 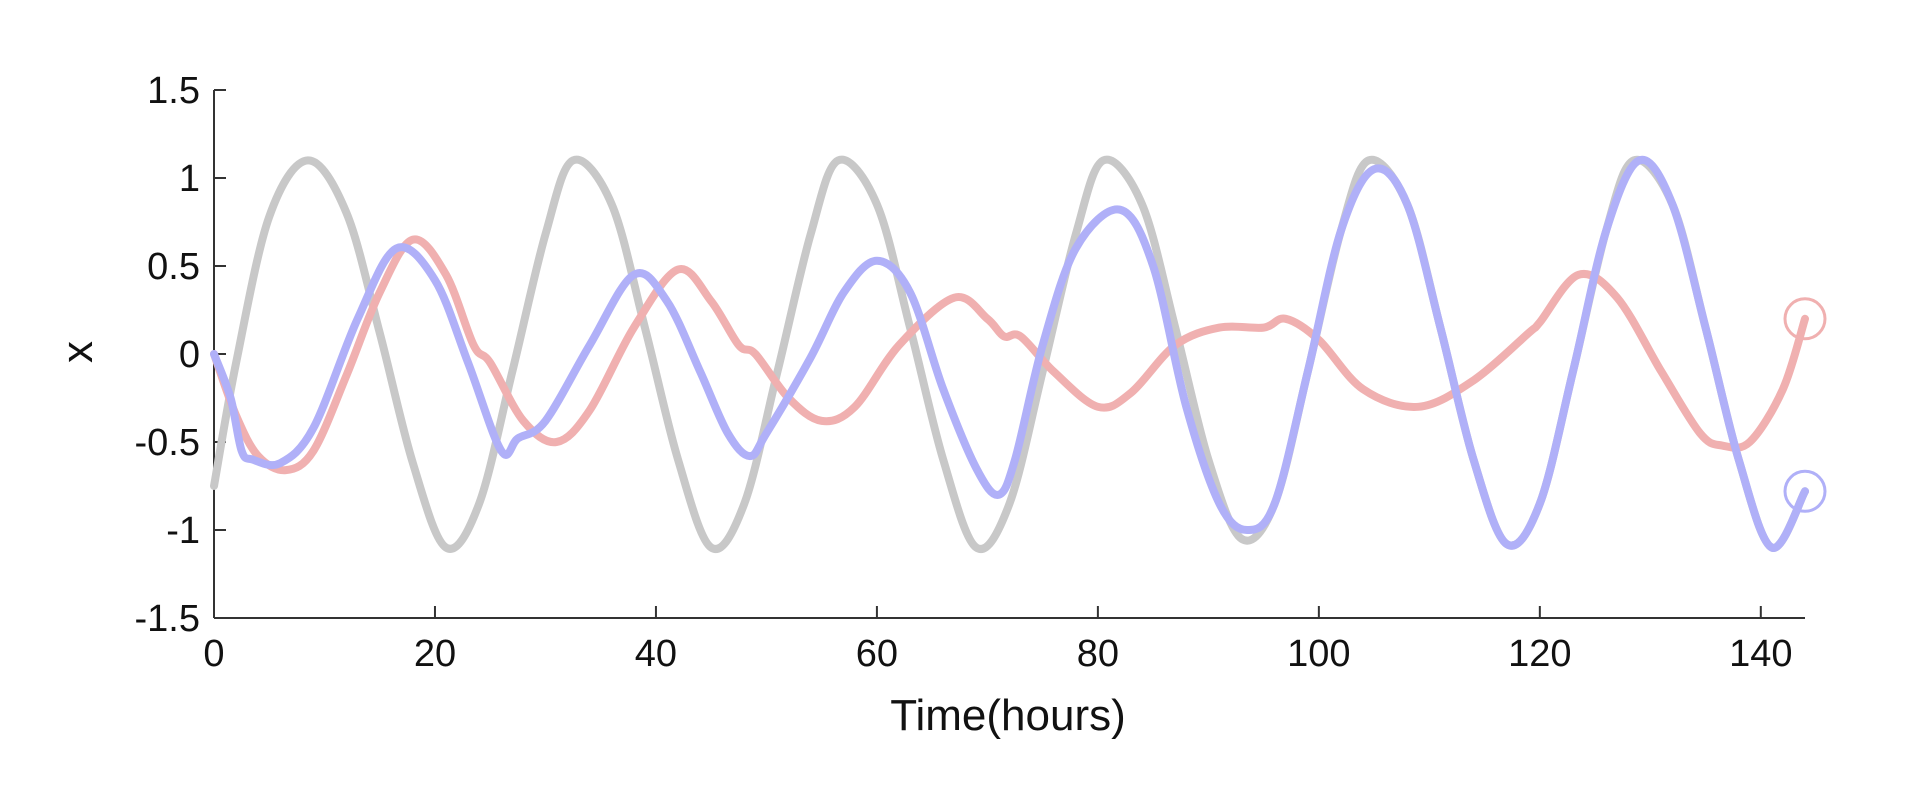 What do you see at coordinates (1760, 654) in the screenshot?
I see `x-tick-label: 140` at bounding box center [1760, 654].